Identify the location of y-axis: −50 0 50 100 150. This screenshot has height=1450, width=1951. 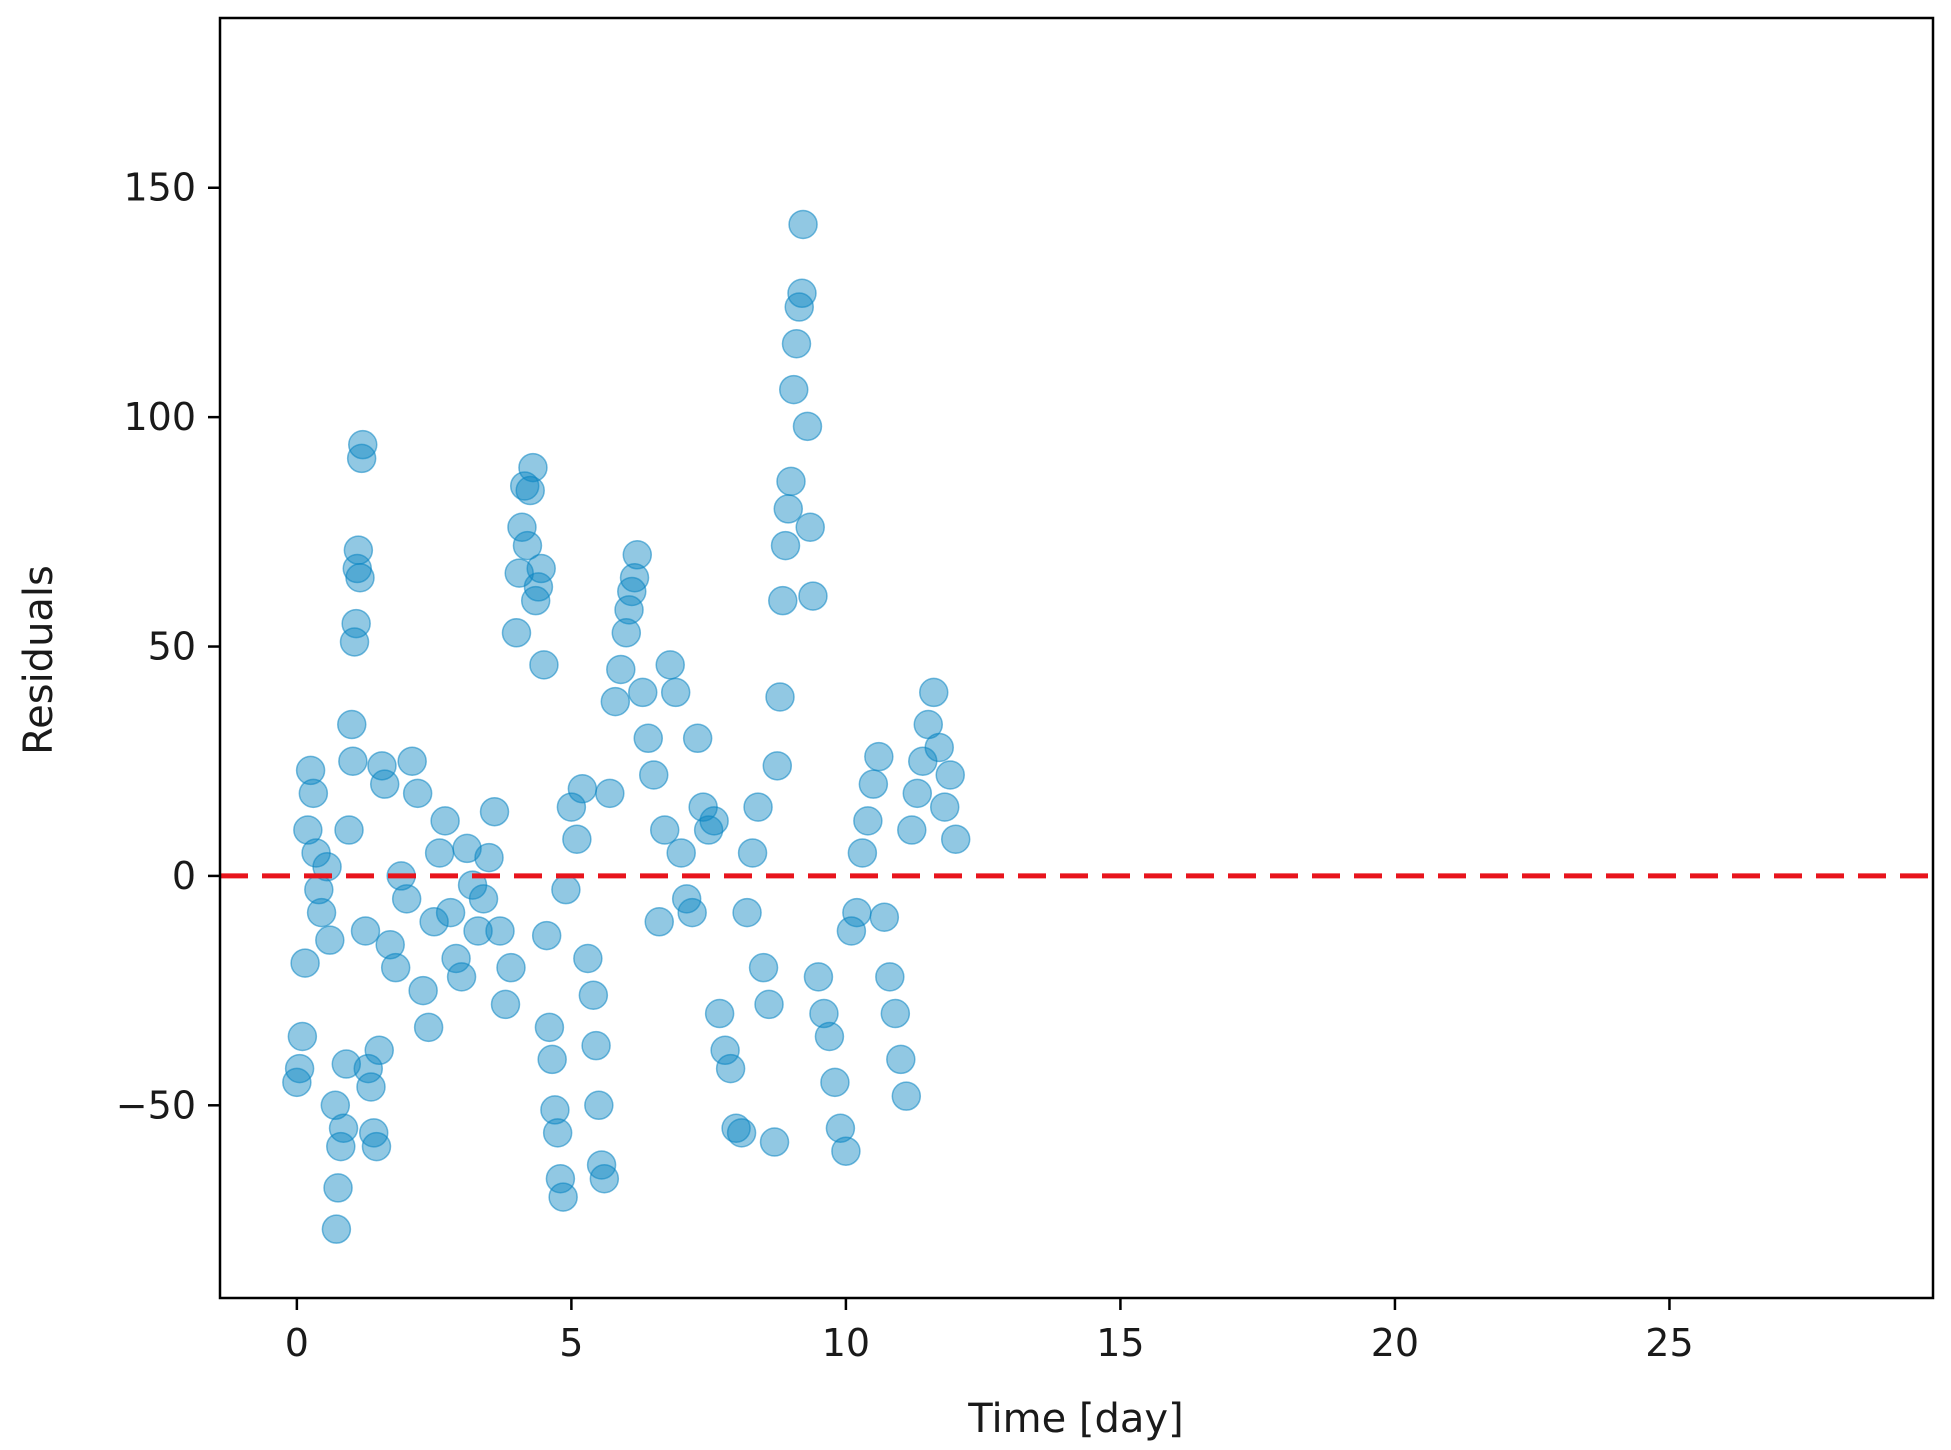
(168, 646).